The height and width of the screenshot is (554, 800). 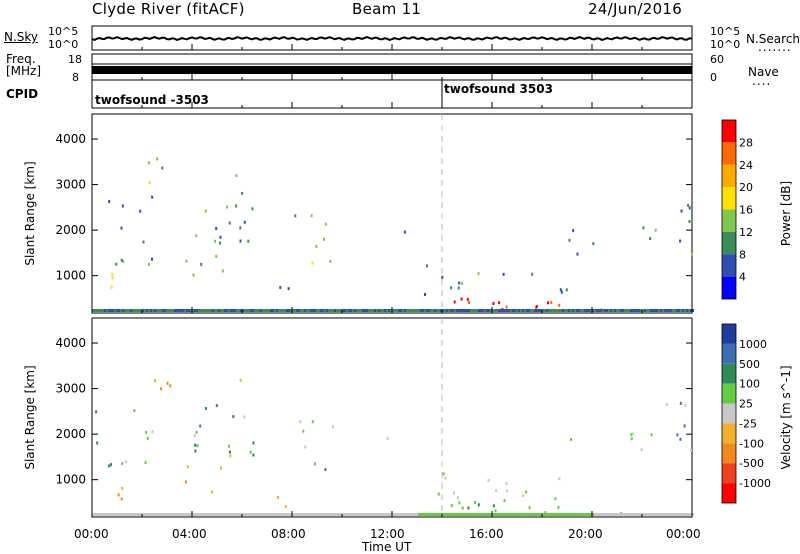 What do you see at coordinates (748, 423) in the screenshot?
I see `colorbar-tick-label: -25` at bounding box center [748, 423].